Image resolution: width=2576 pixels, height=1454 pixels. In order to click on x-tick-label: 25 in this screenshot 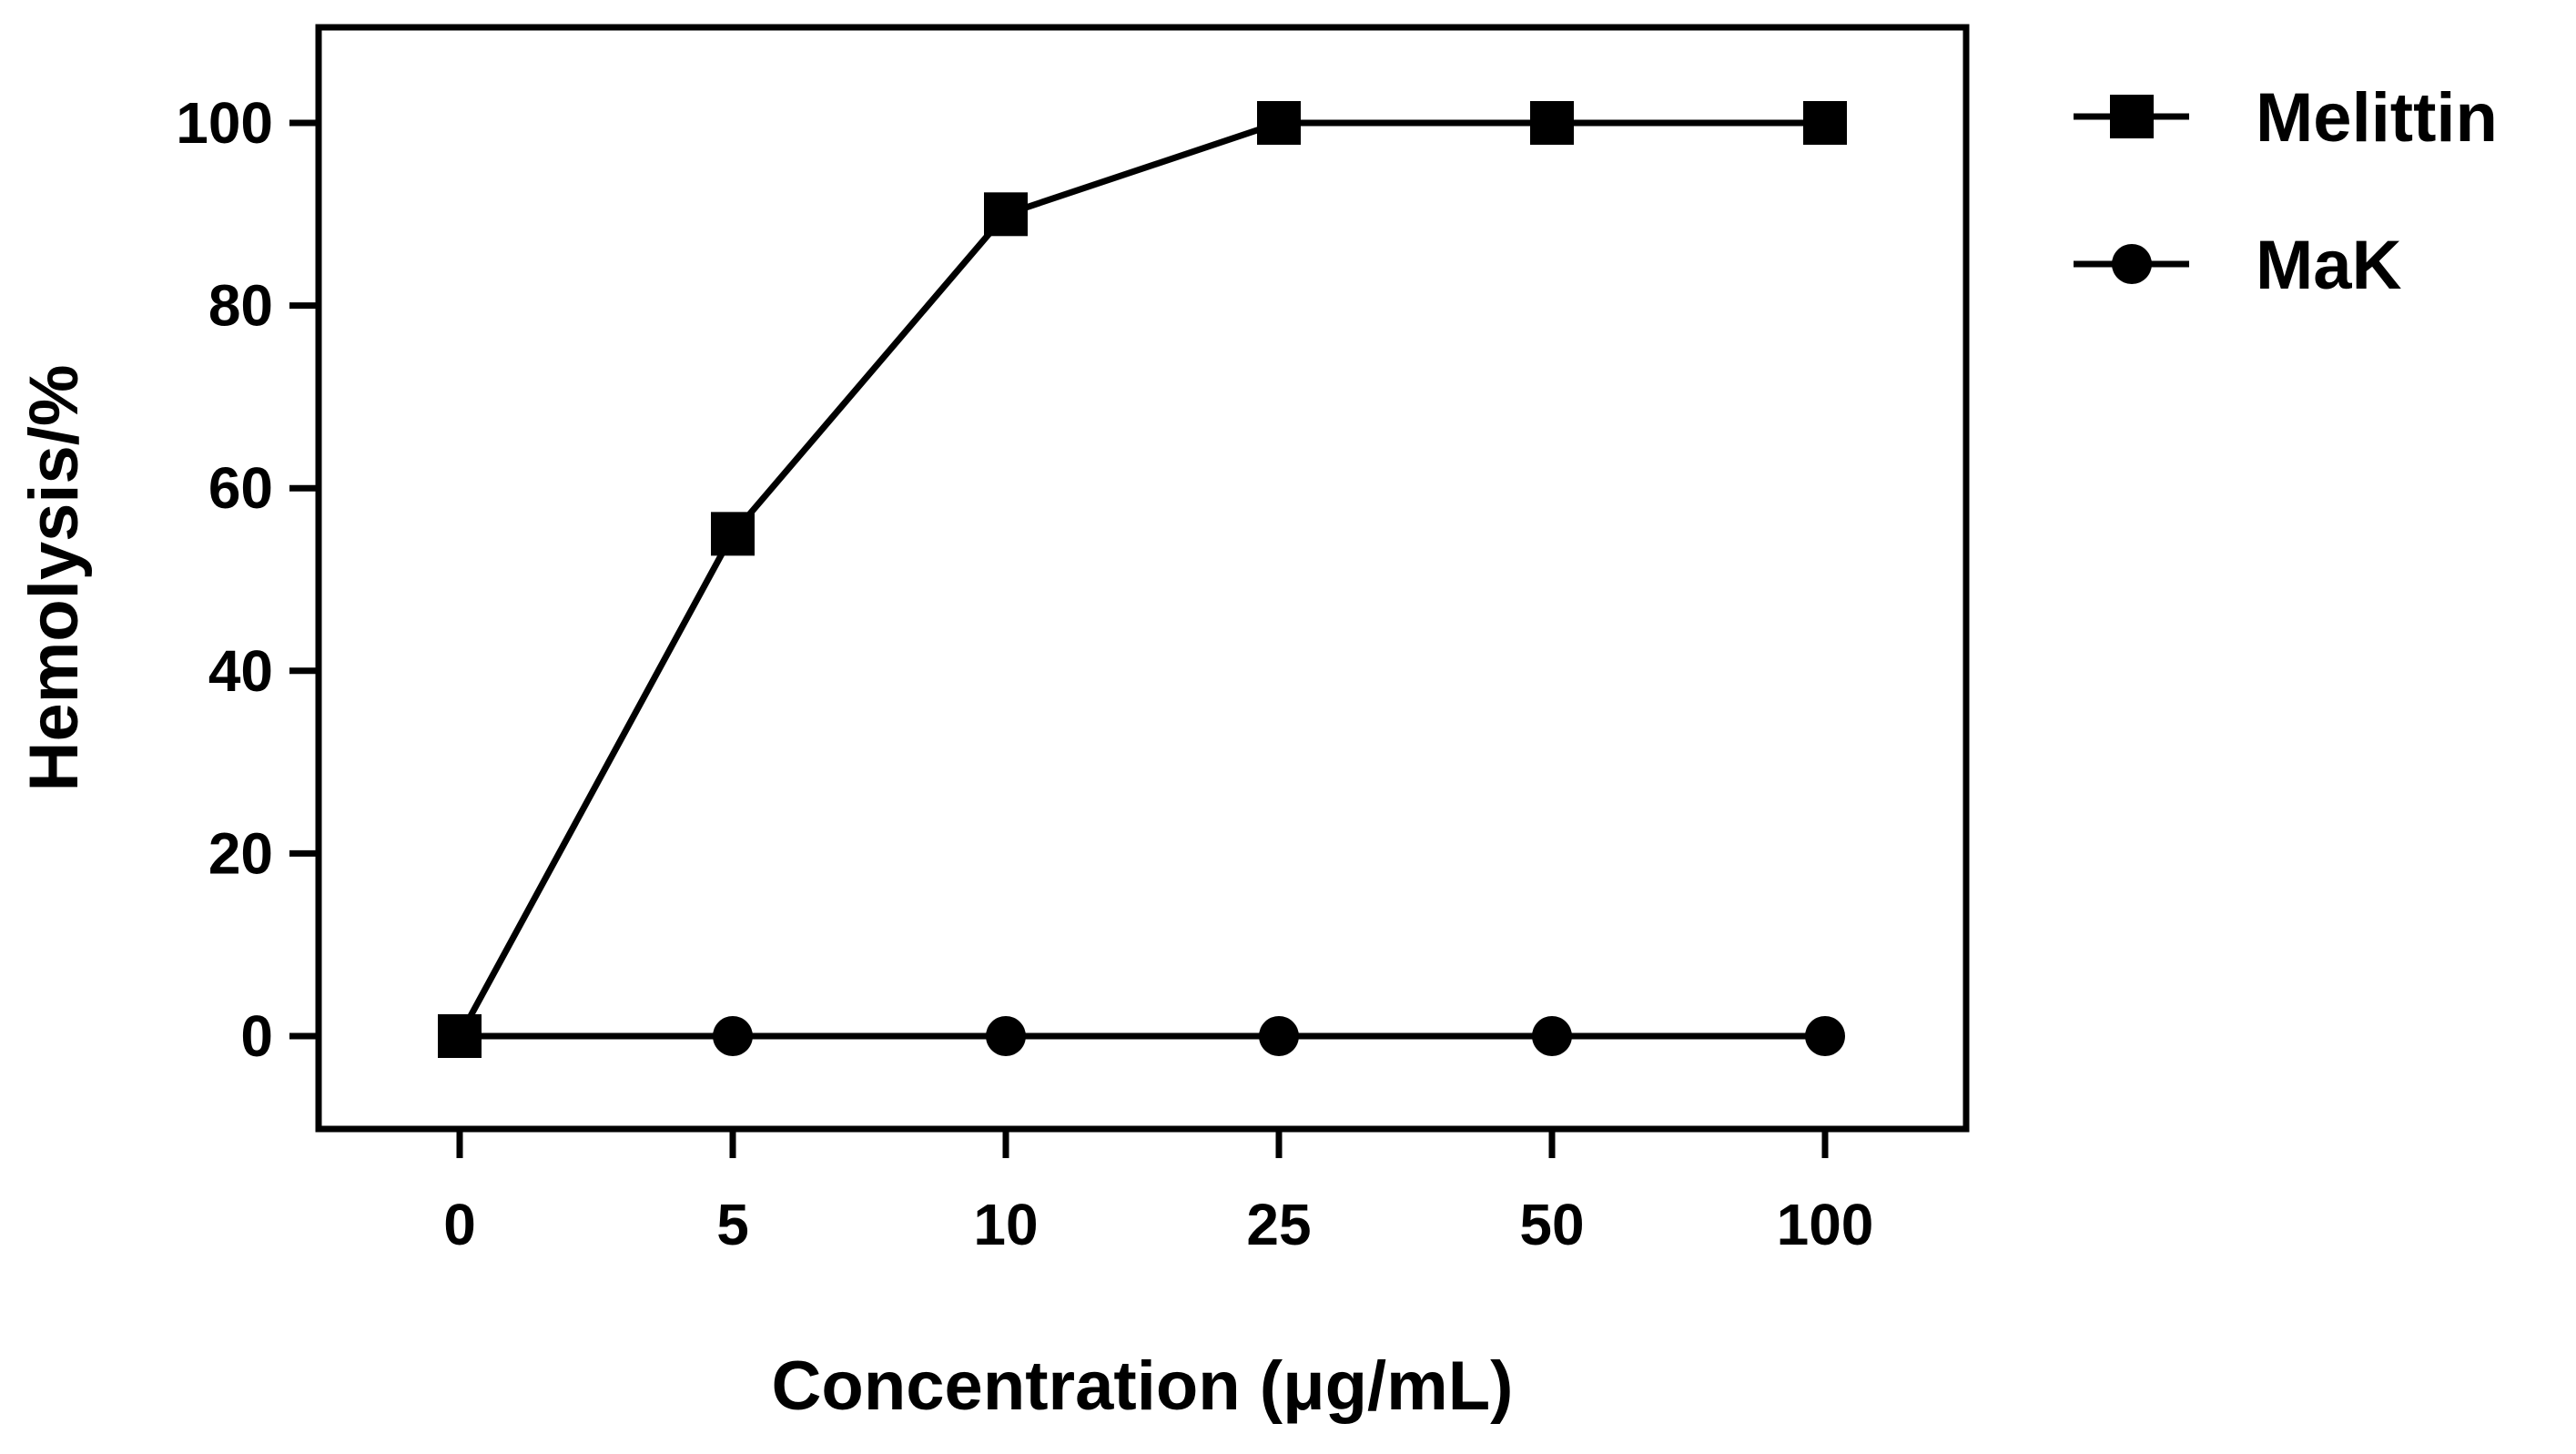, I will do `click(1278, 1224)`.